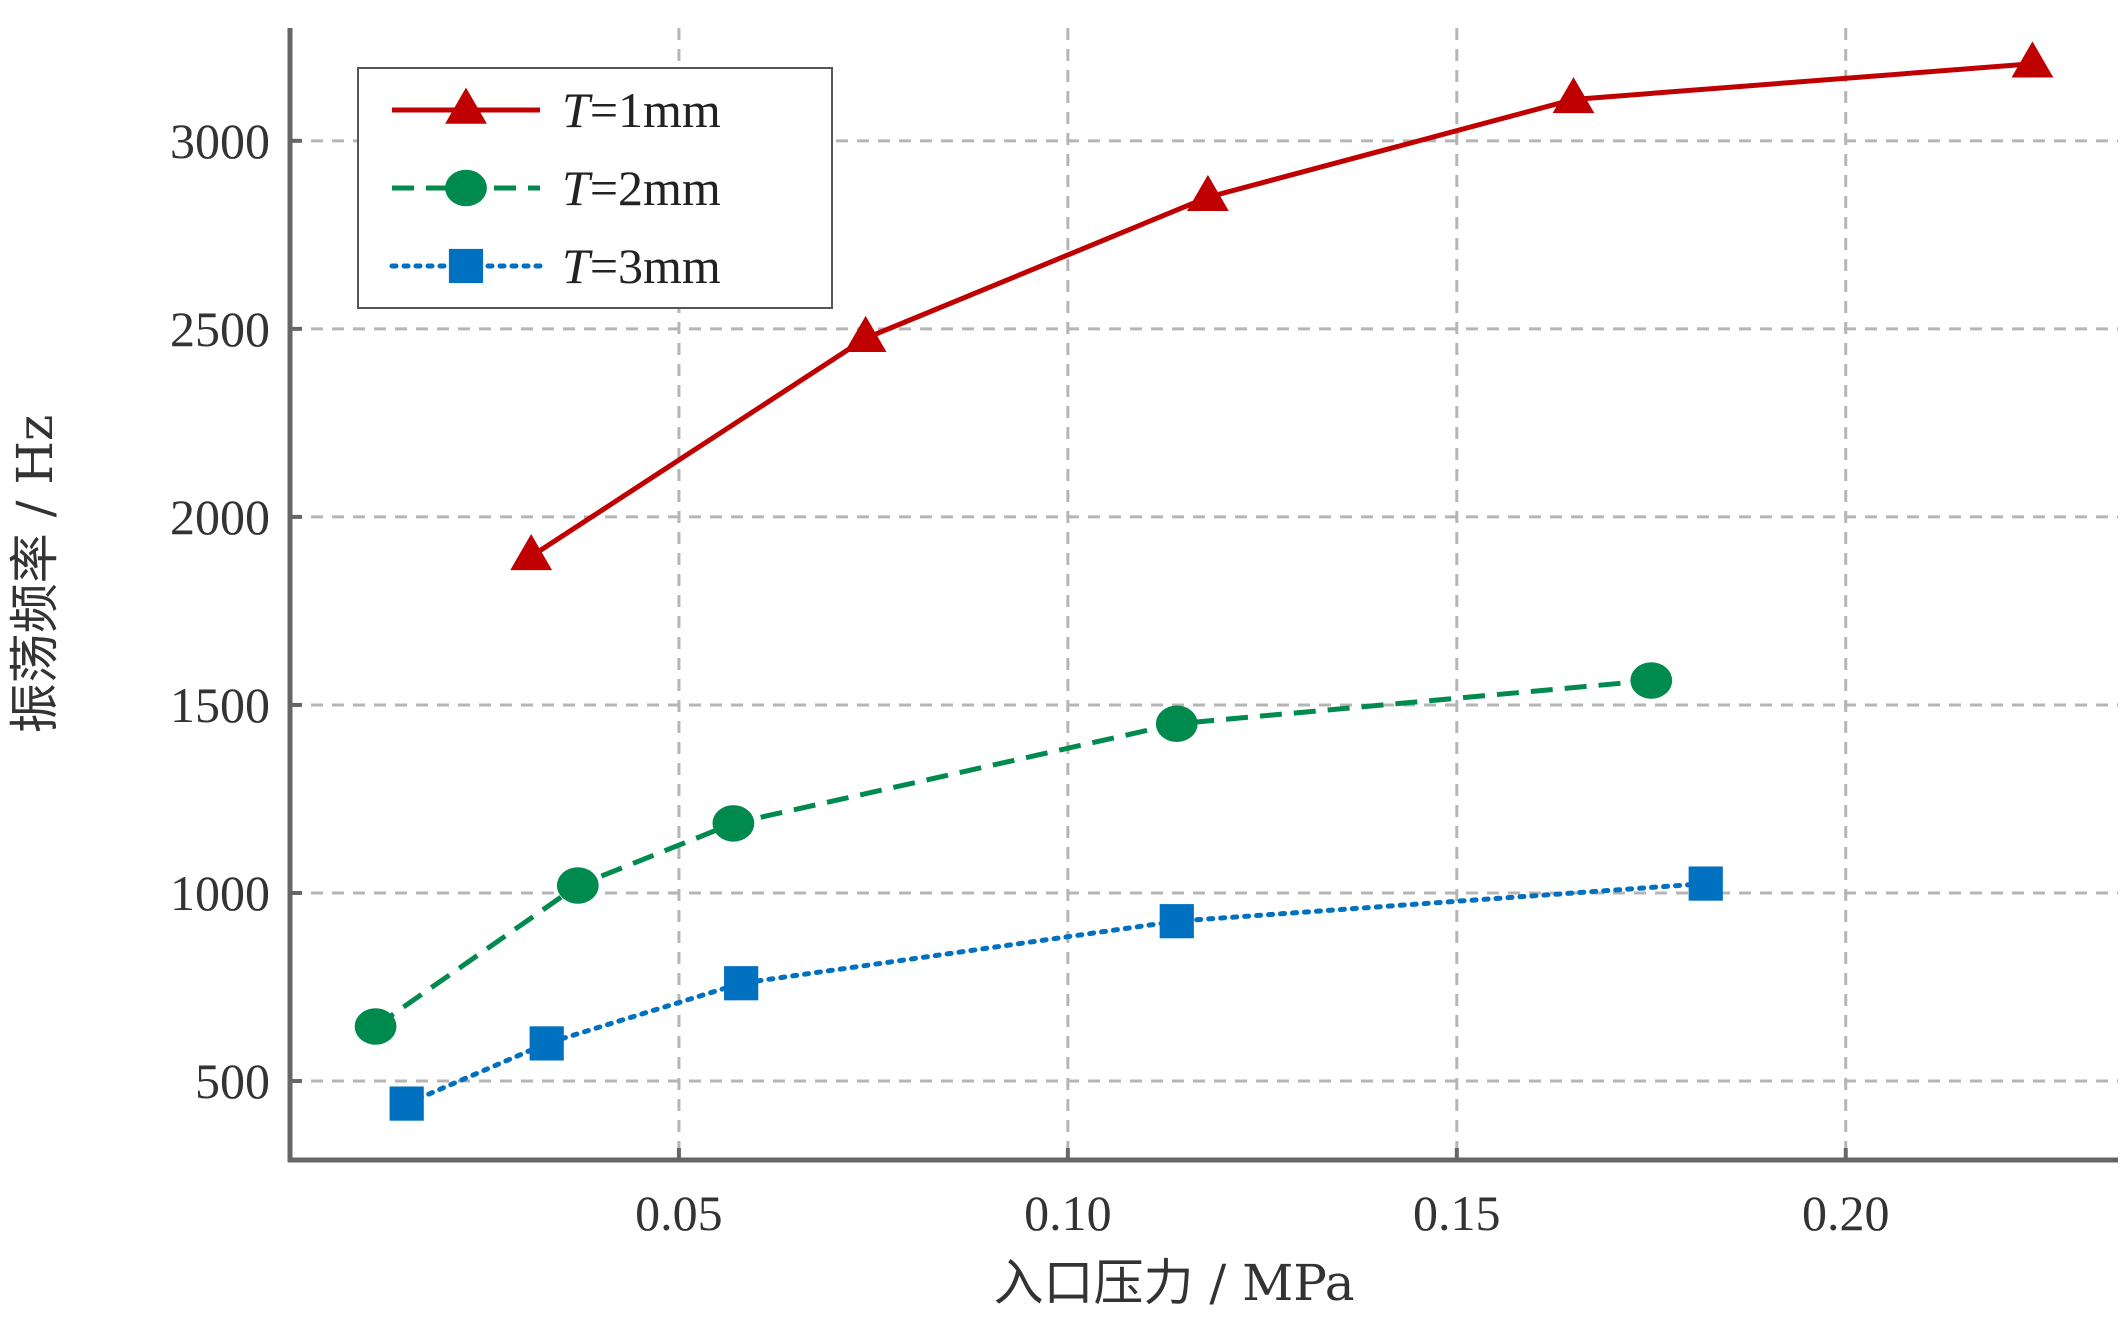 This screenshot has height=1323, width=2123. What do you see at coordinates (655, 110) in the screenshot?
I see `legend-label-value: =1mm` at bounding box center [655, 110].